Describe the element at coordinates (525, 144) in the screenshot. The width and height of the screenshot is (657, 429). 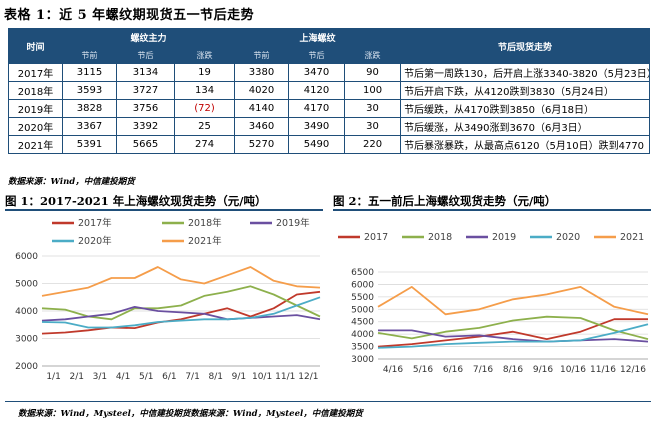
I see `cell-note: 节后暴涨暴跌，从最高点6120（5月10日）跌到4770（5月27日）` at that location.